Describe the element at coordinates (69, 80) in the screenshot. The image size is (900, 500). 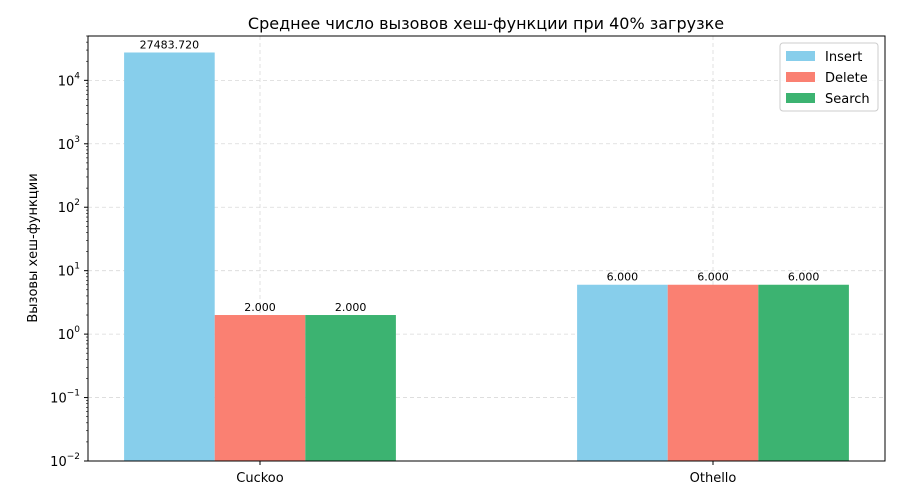
I see `y-tick-label: 10⁴` at that location.